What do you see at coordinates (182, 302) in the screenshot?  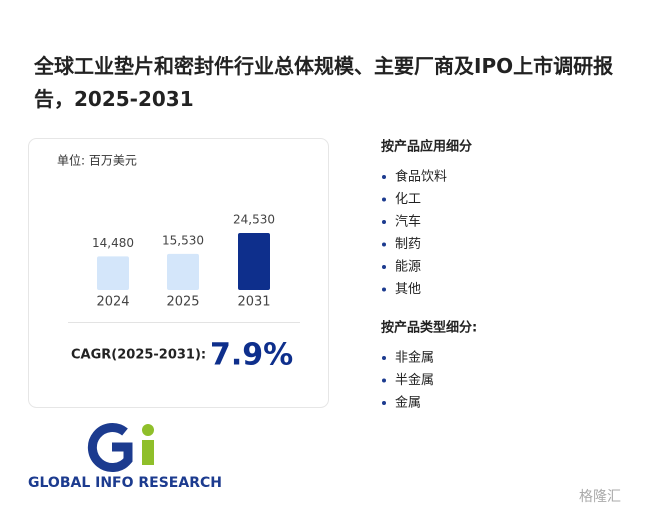 I see `x-tick-label: 2025` at bounding box center [182, 302].